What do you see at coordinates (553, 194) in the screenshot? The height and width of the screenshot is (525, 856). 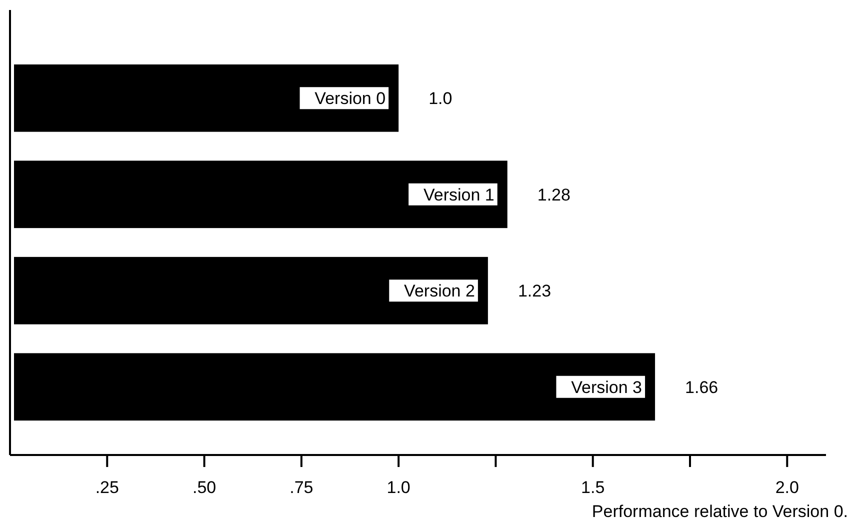 I see `data-label: 1.28` at bounding box center [553, 194].